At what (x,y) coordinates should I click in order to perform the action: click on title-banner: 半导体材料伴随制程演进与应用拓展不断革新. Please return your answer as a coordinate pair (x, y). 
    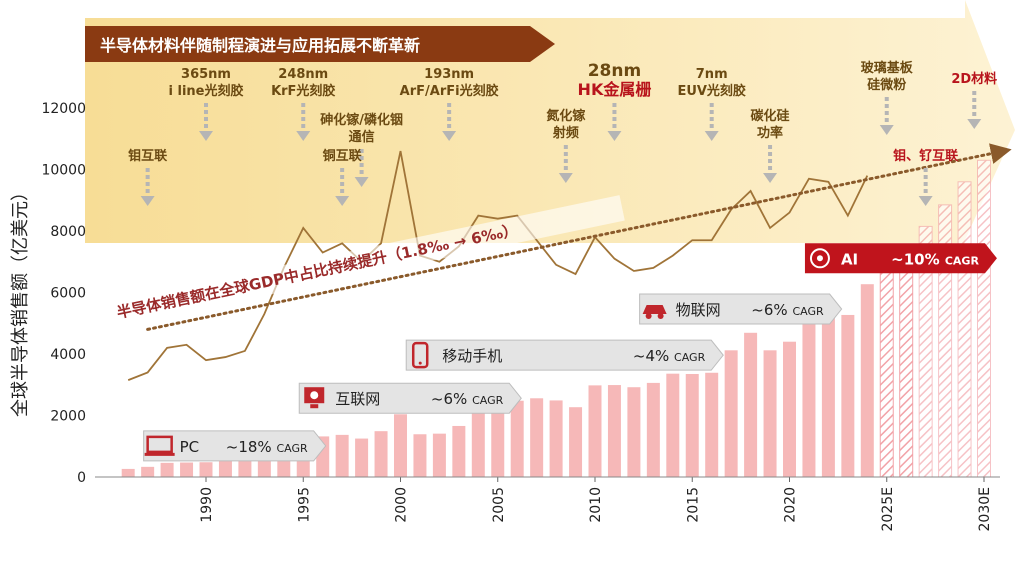
    Looking at the image, I should click on (320, 44).